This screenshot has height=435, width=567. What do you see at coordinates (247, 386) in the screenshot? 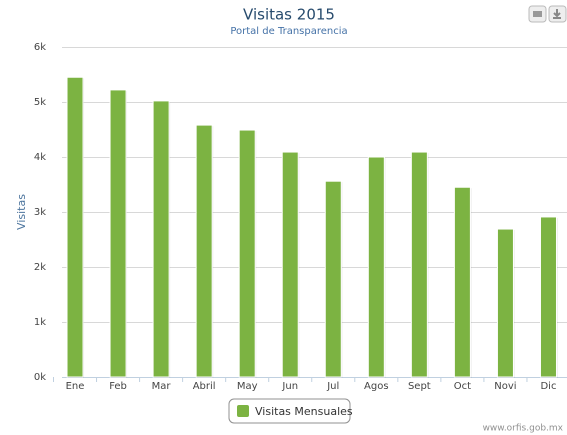
I see `x-tick-label: May` at bounding box center [247, 386].